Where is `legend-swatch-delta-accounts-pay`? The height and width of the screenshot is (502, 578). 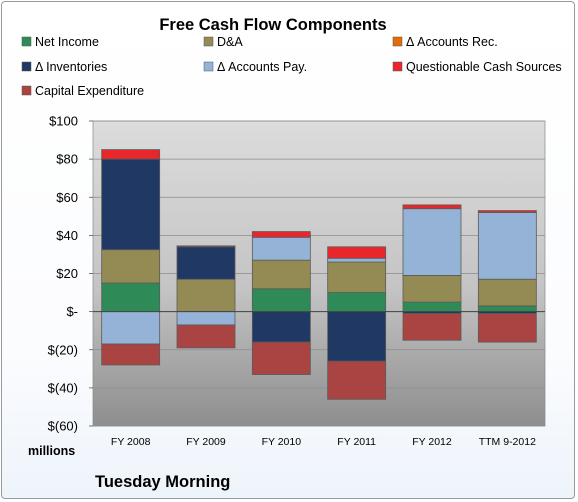
legend-swatch-delta-accounts-pay is located at coordinates (208, 66).